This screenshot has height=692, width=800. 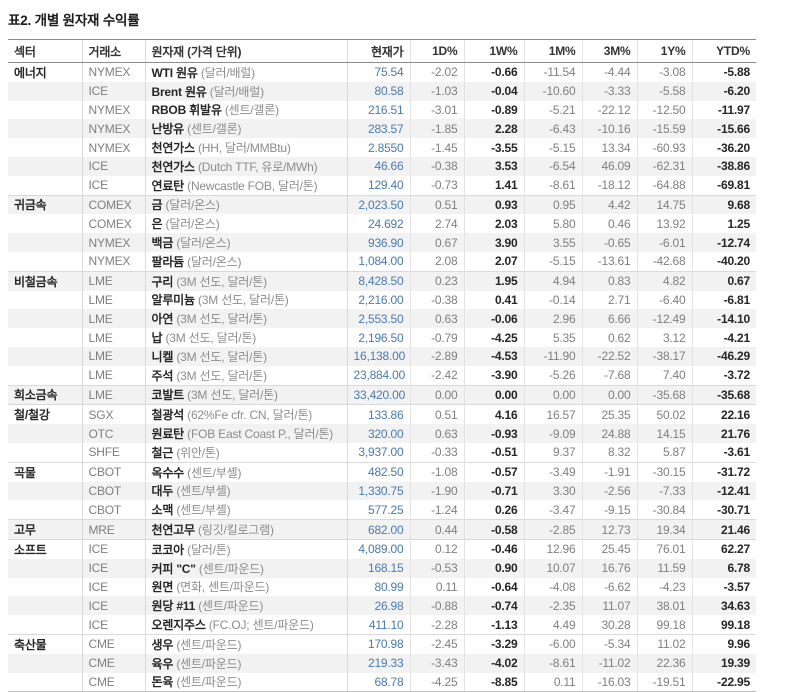 What do you see at coordinates (436, 433) in the screenshot?
I see `chg-1d-cell: 0.63` at bounding box center [436, 433].